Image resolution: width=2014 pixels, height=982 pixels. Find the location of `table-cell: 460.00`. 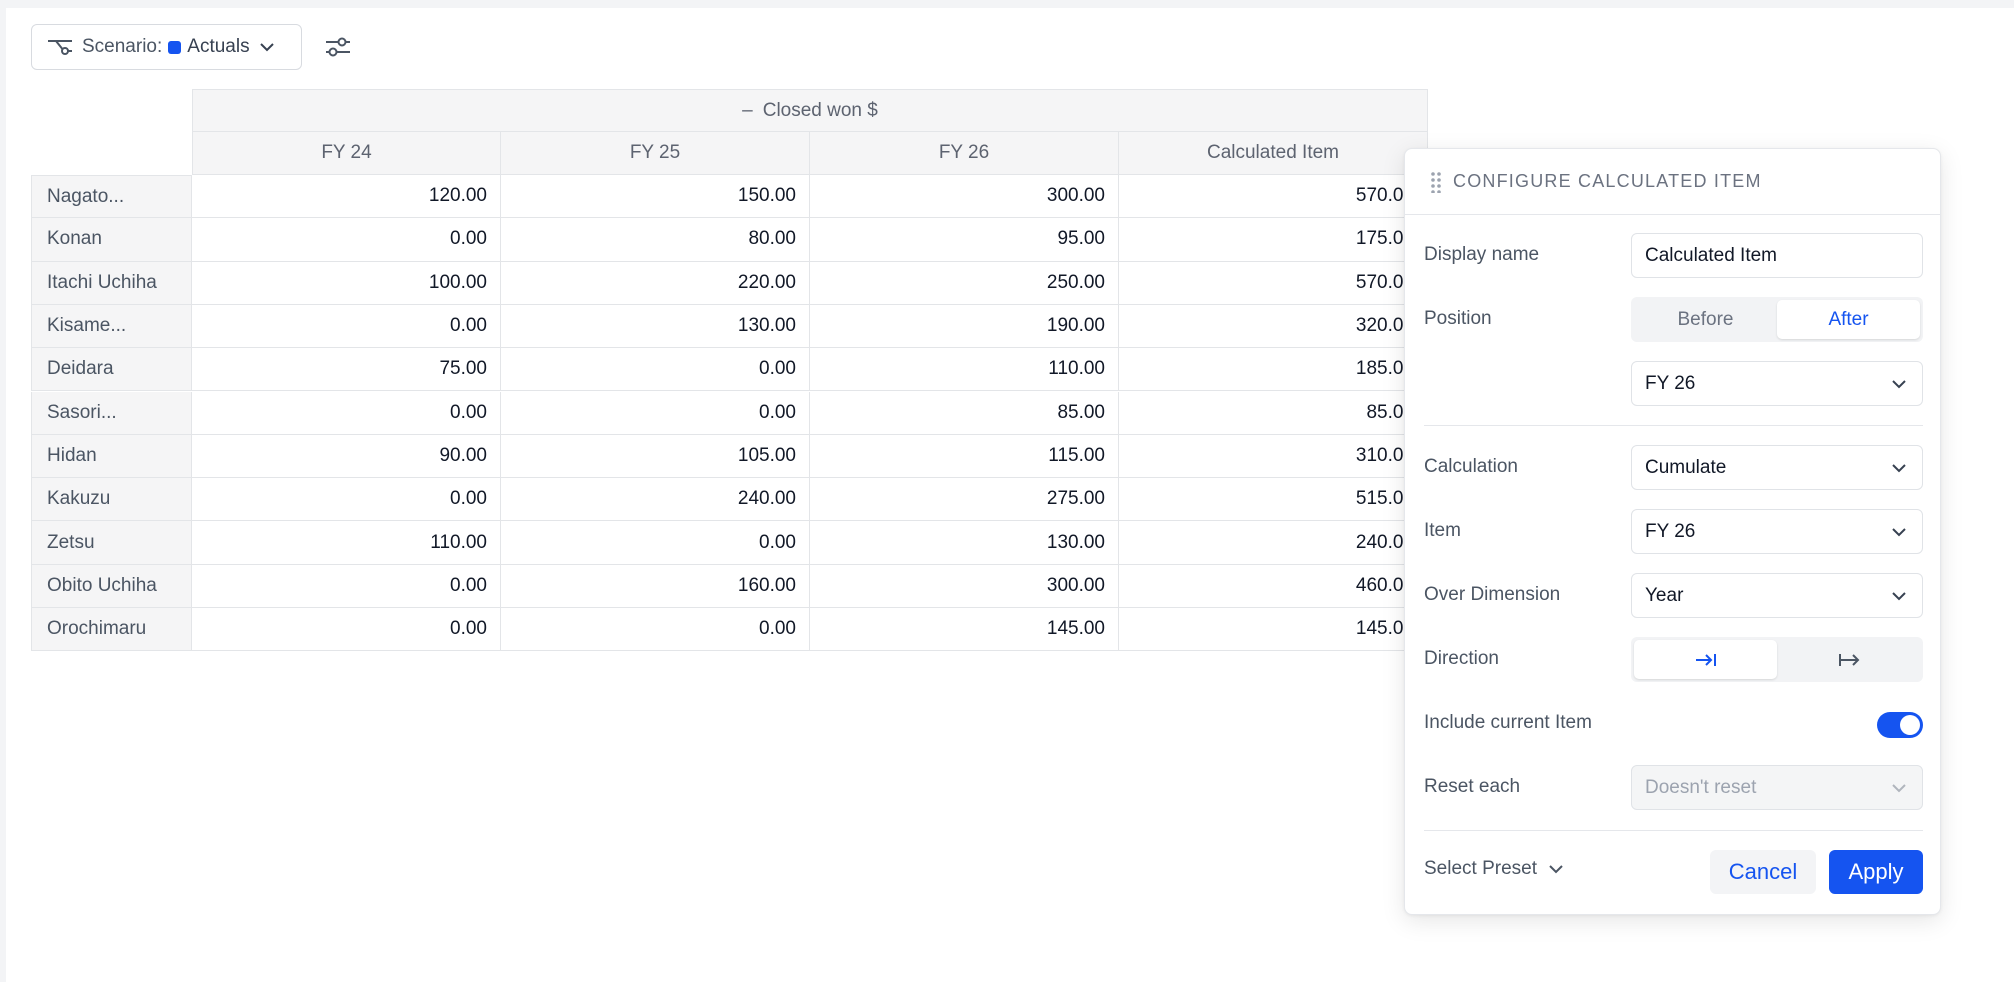

table-cell: 460.00 is located at coordinates (1273, 586).